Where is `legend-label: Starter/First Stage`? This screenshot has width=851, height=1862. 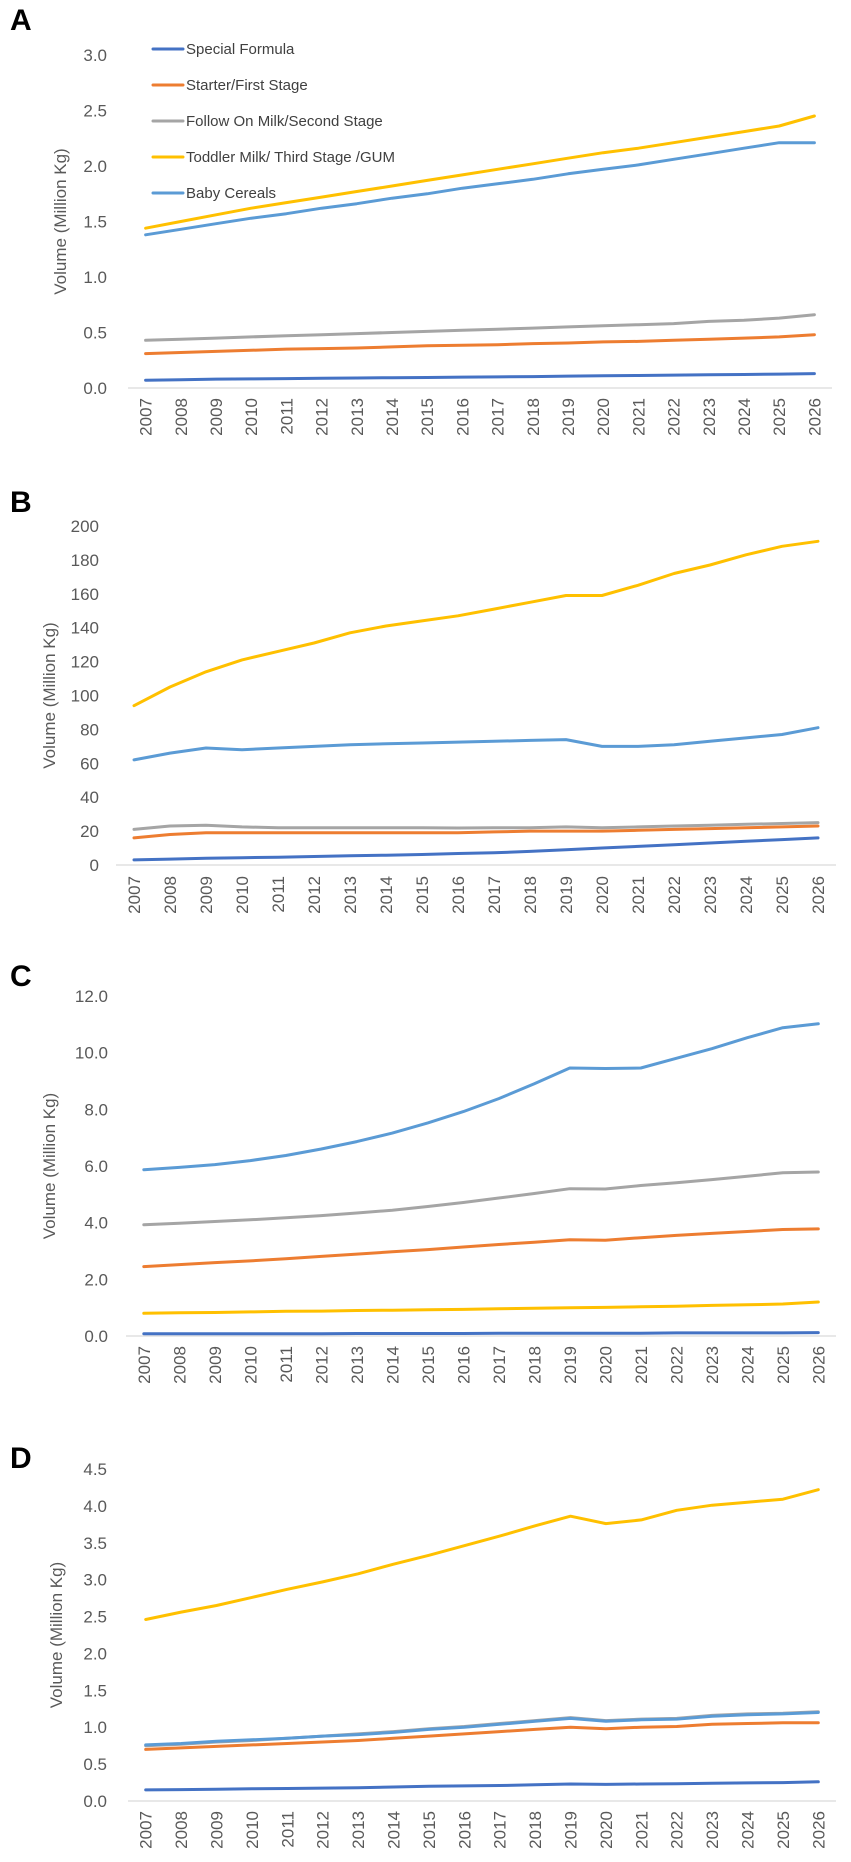
legend-label: Starter/First Stage is located at coordinates (247, 85).